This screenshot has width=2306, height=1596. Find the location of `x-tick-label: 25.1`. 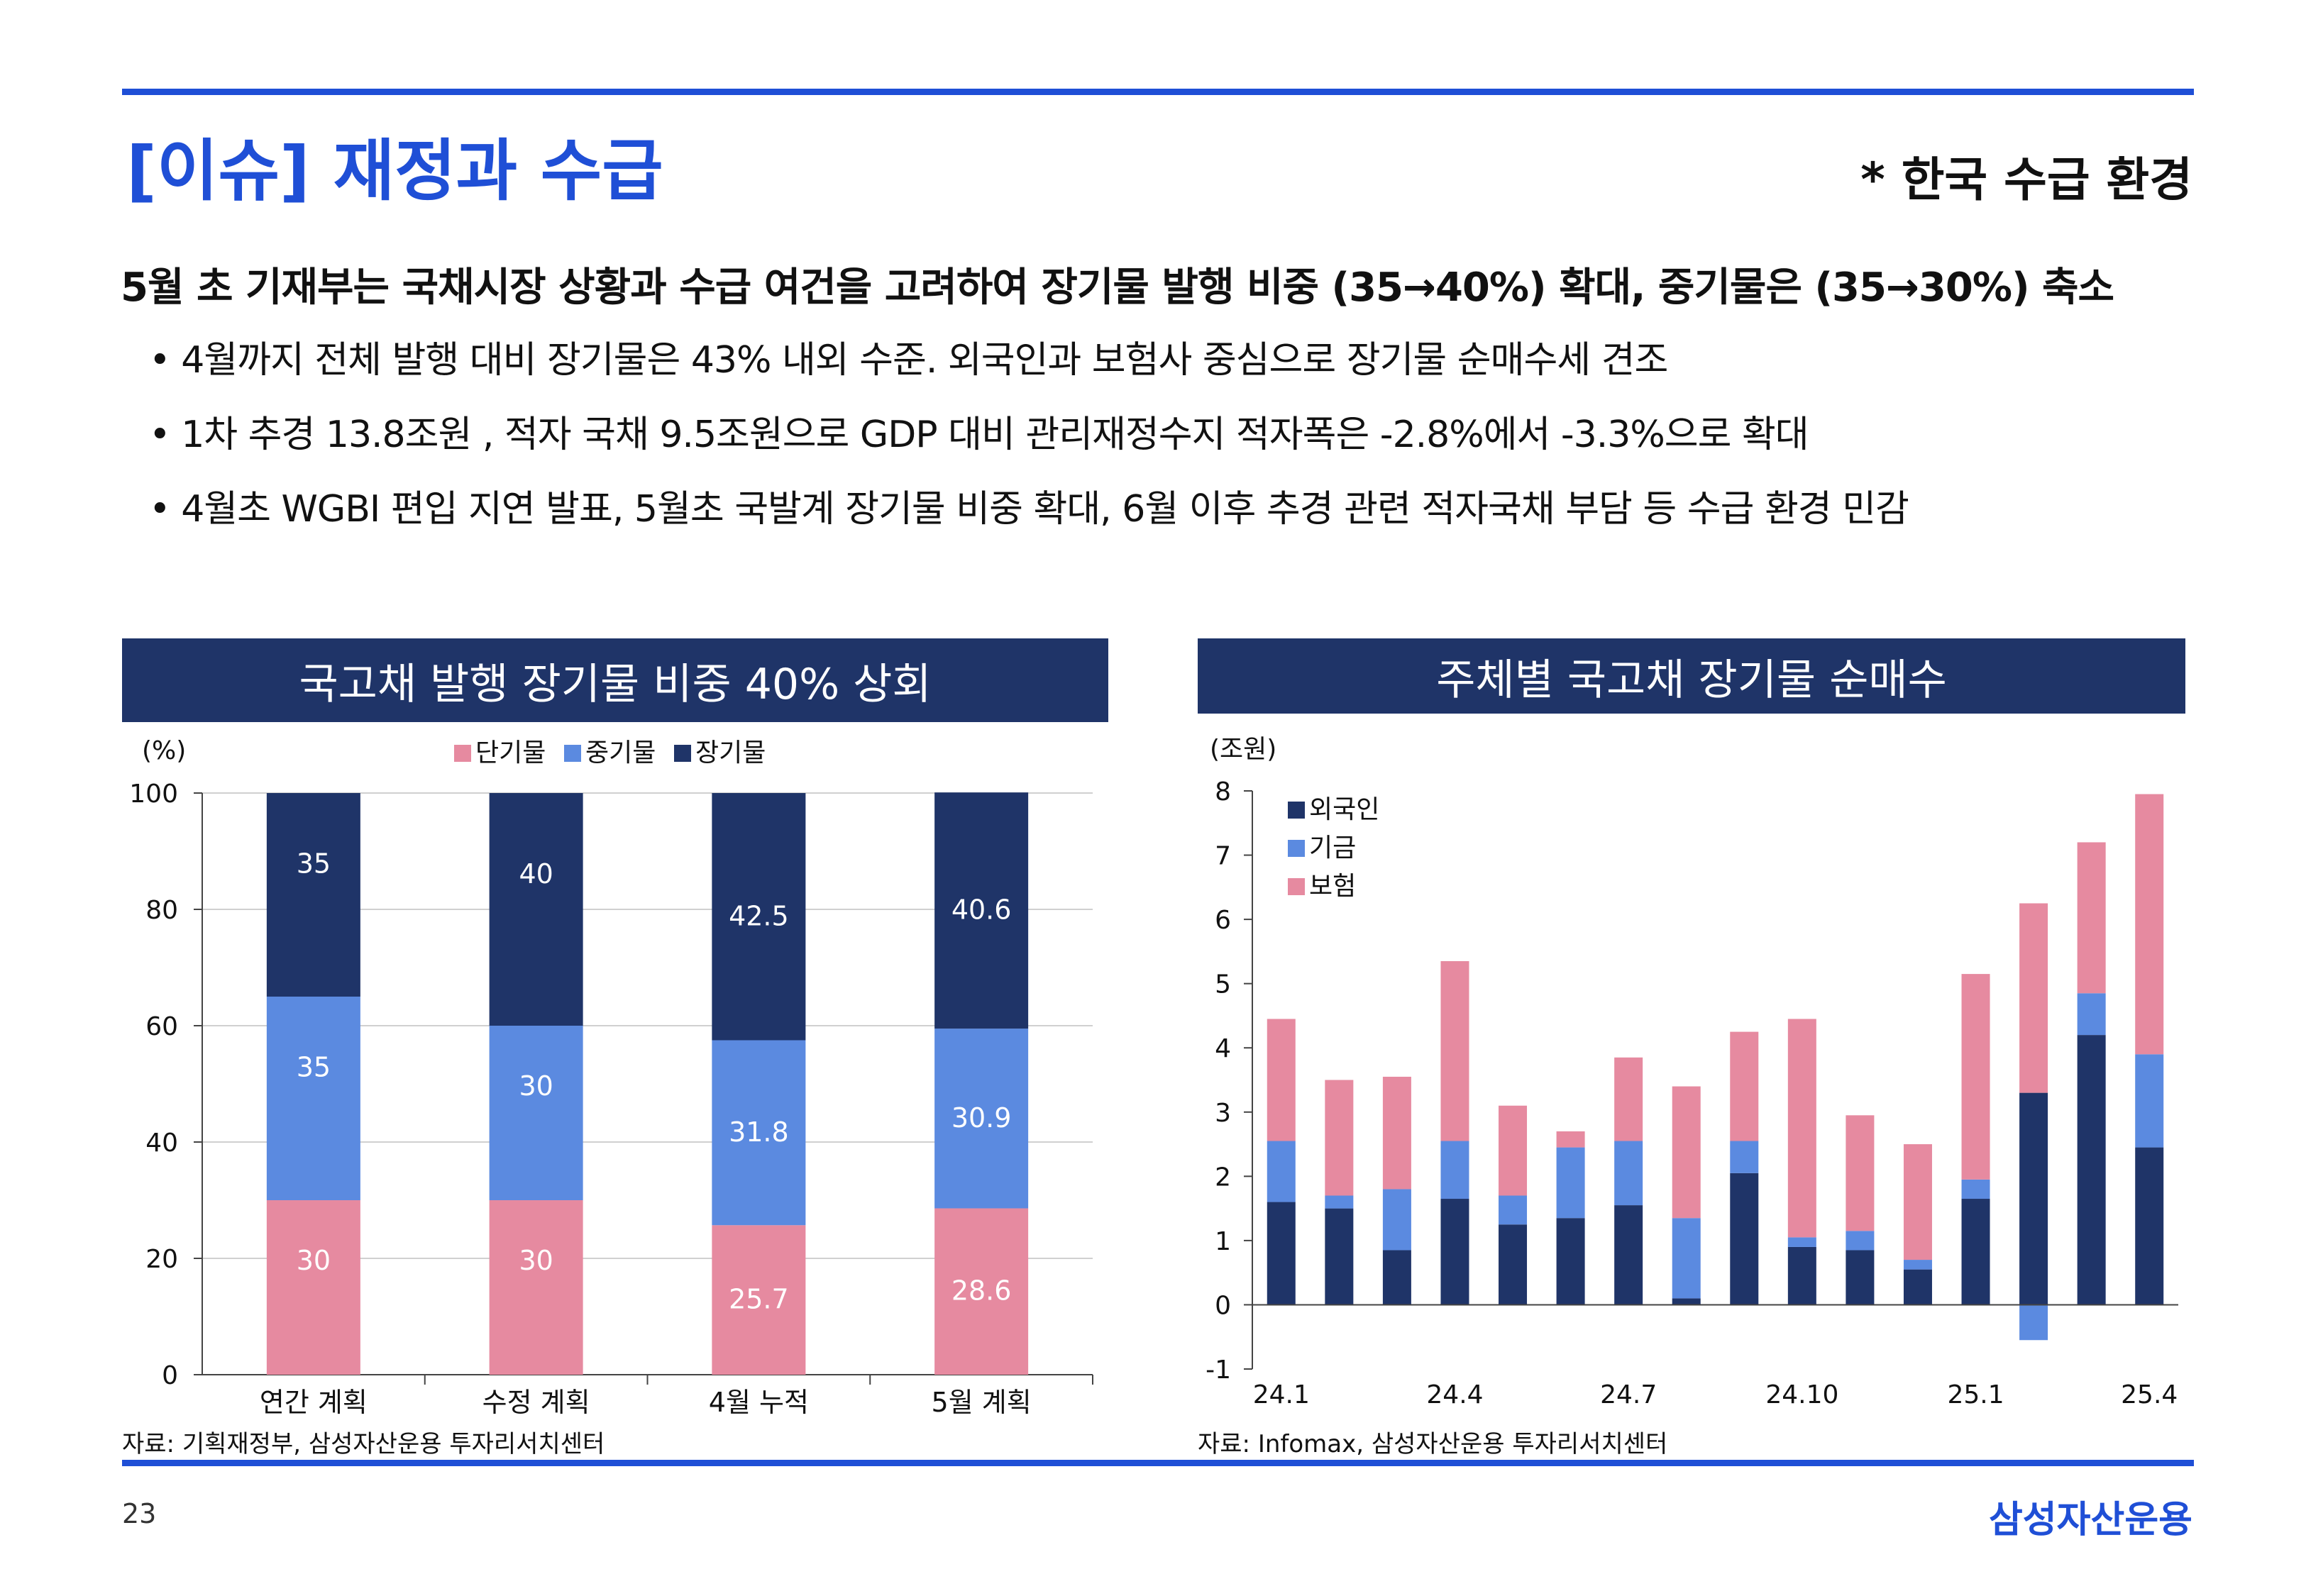

x-tick-label: 25.1 is located at coordinates (1976, 1395).